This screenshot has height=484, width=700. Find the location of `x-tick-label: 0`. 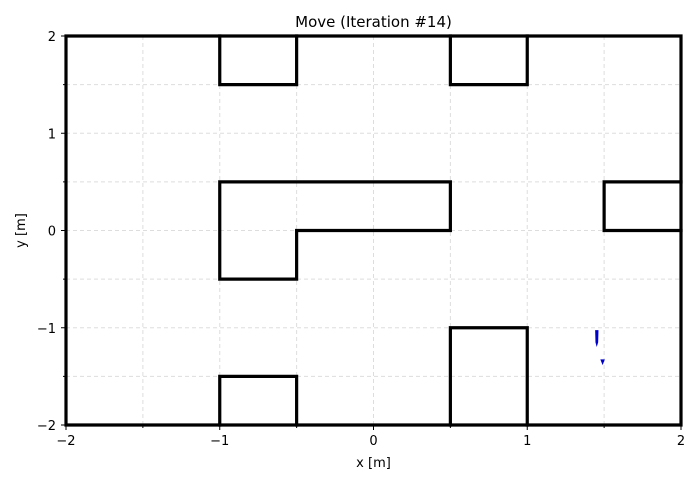

x-tick-label: 0 is located at coordinates (373, 441).